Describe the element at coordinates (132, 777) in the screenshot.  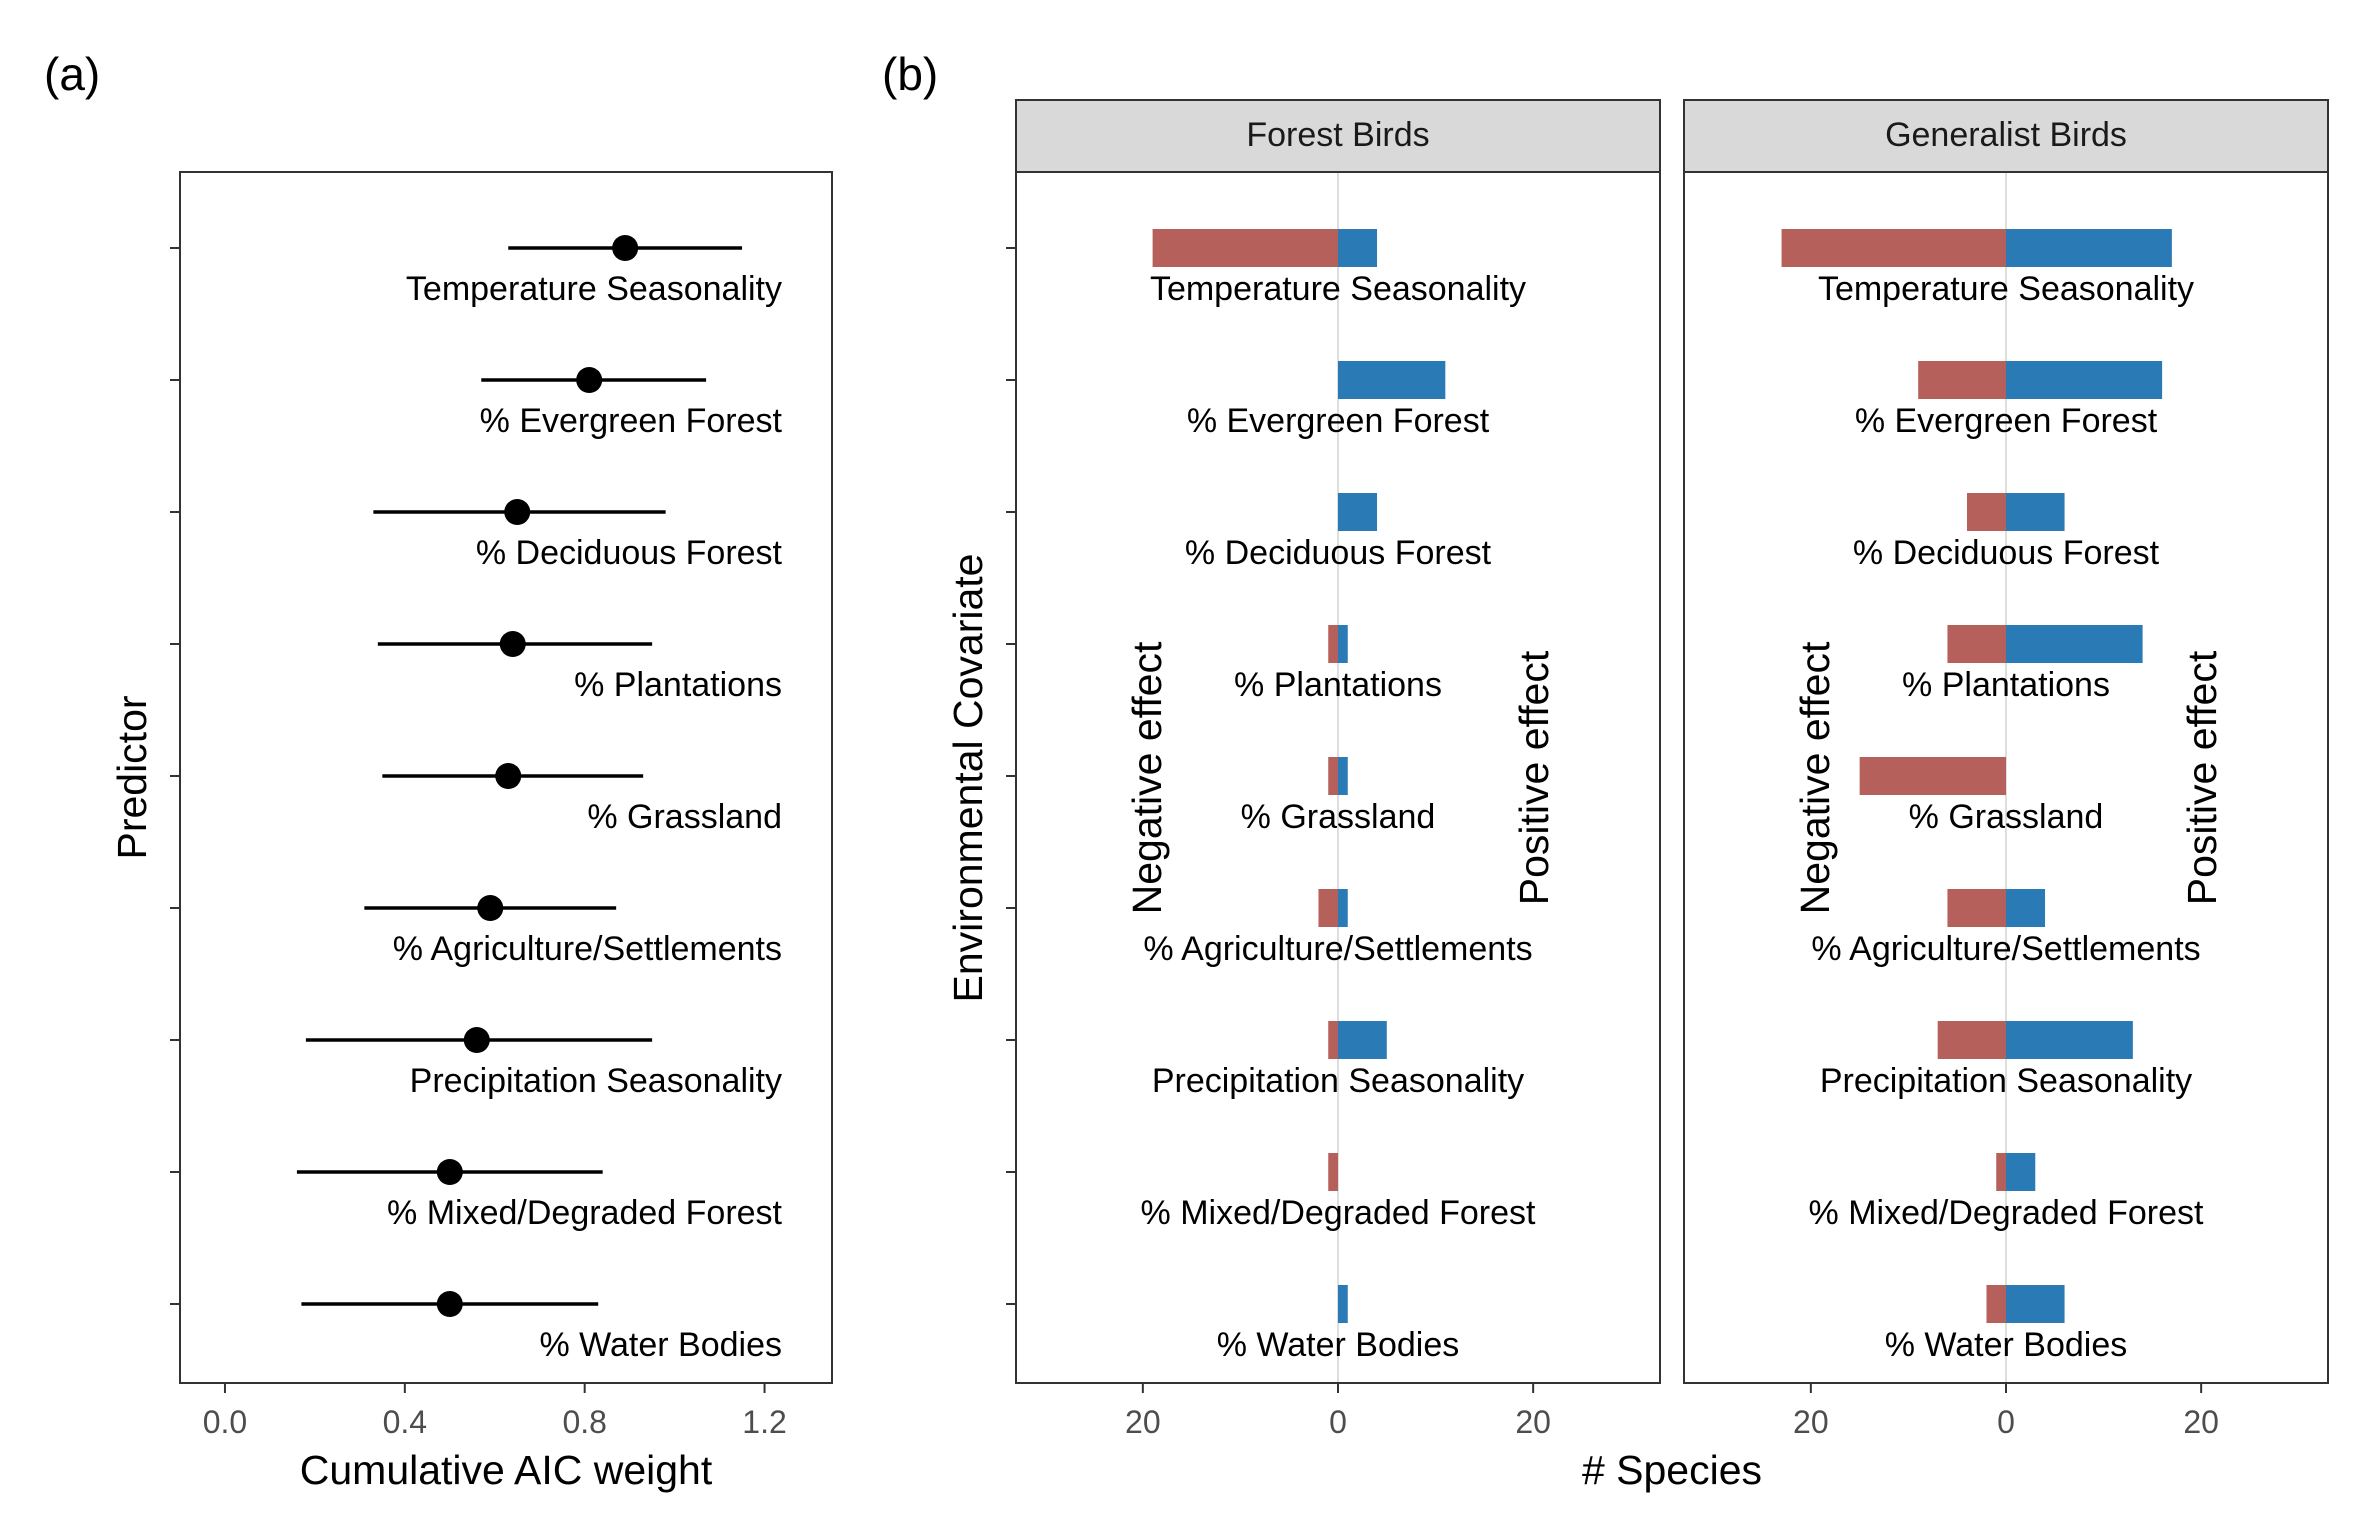
I see `y-axis-title: Predictor` at that location.